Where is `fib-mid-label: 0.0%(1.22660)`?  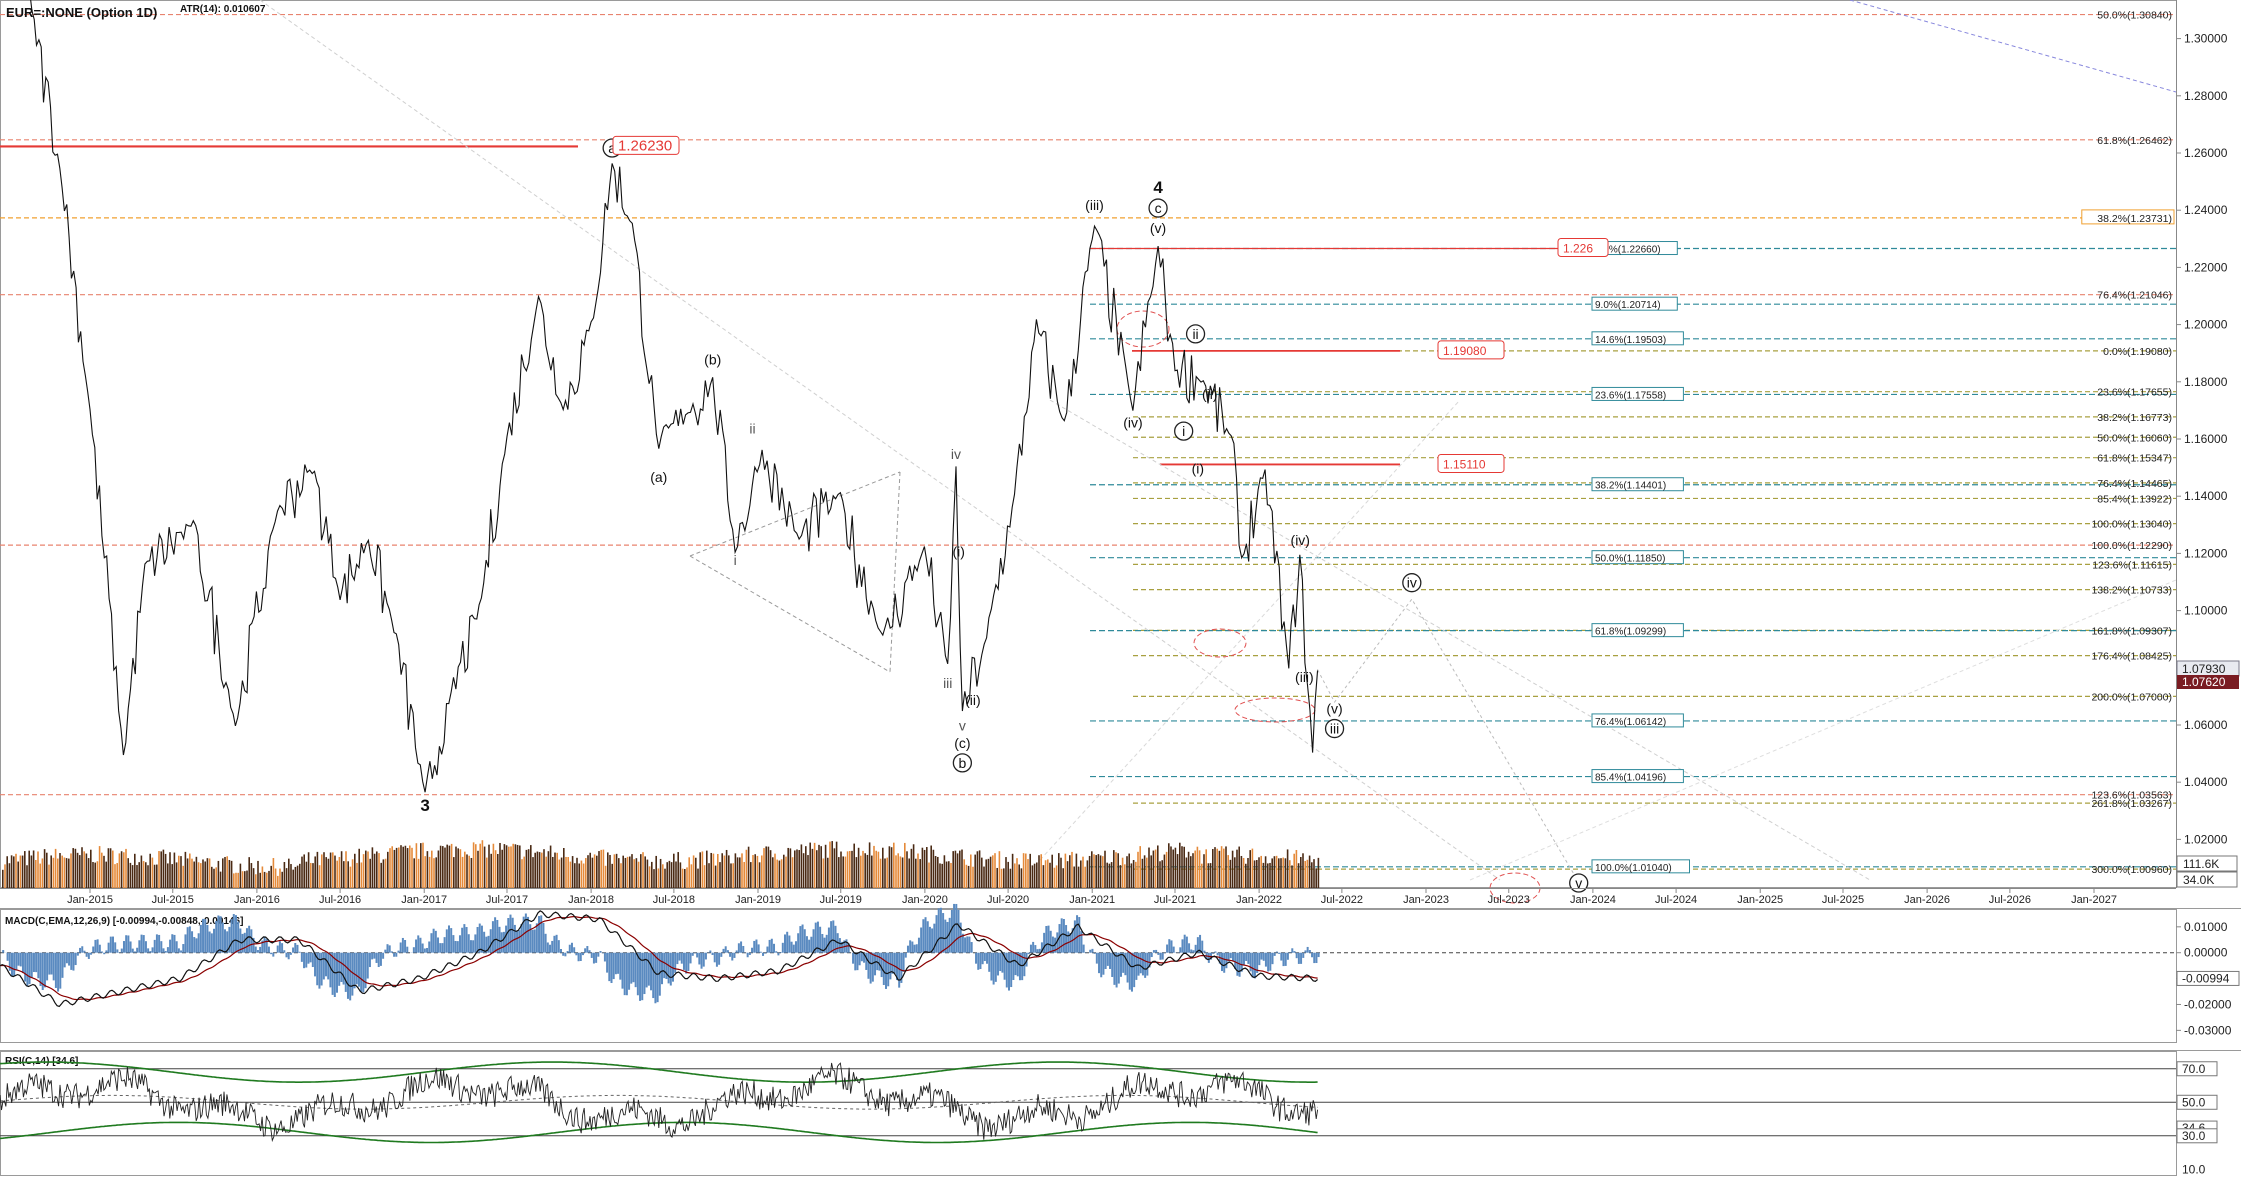 fib-mid-label: 0.0%(1.22660) is located at coordinates (1628, 250).